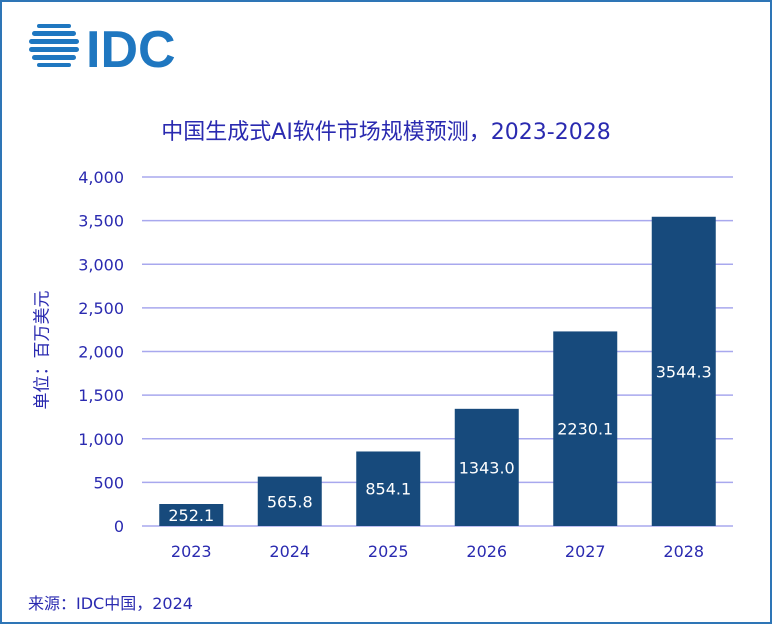 The height and width of the screenshot is (624, 772). I want to click on data-label: 252.1, so click(191, 515).